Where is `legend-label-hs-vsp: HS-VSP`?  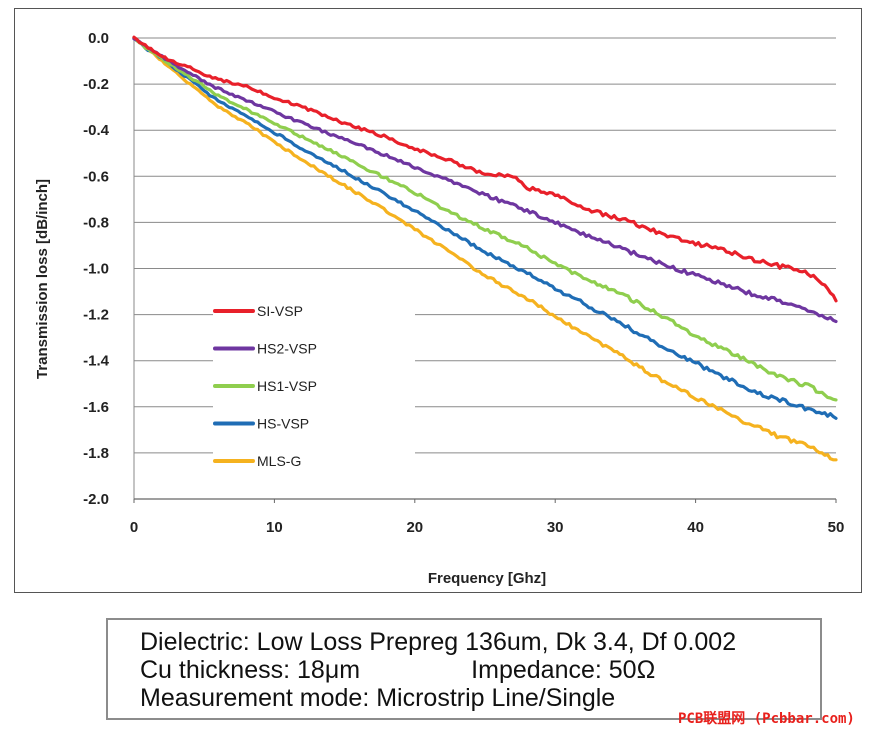
legend-label-hs-vsp: HS-VSP is located at coordinates (283, 424).